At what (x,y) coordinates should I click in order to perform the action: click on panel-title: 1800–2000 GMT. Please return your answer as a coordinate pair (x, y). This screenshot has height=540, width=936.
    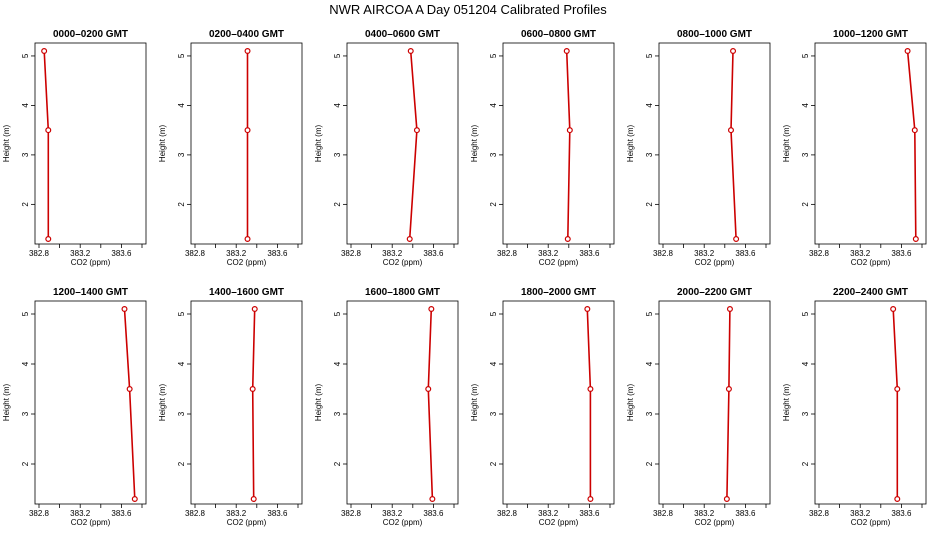
    Looking at the image, I should click on (558, 292).